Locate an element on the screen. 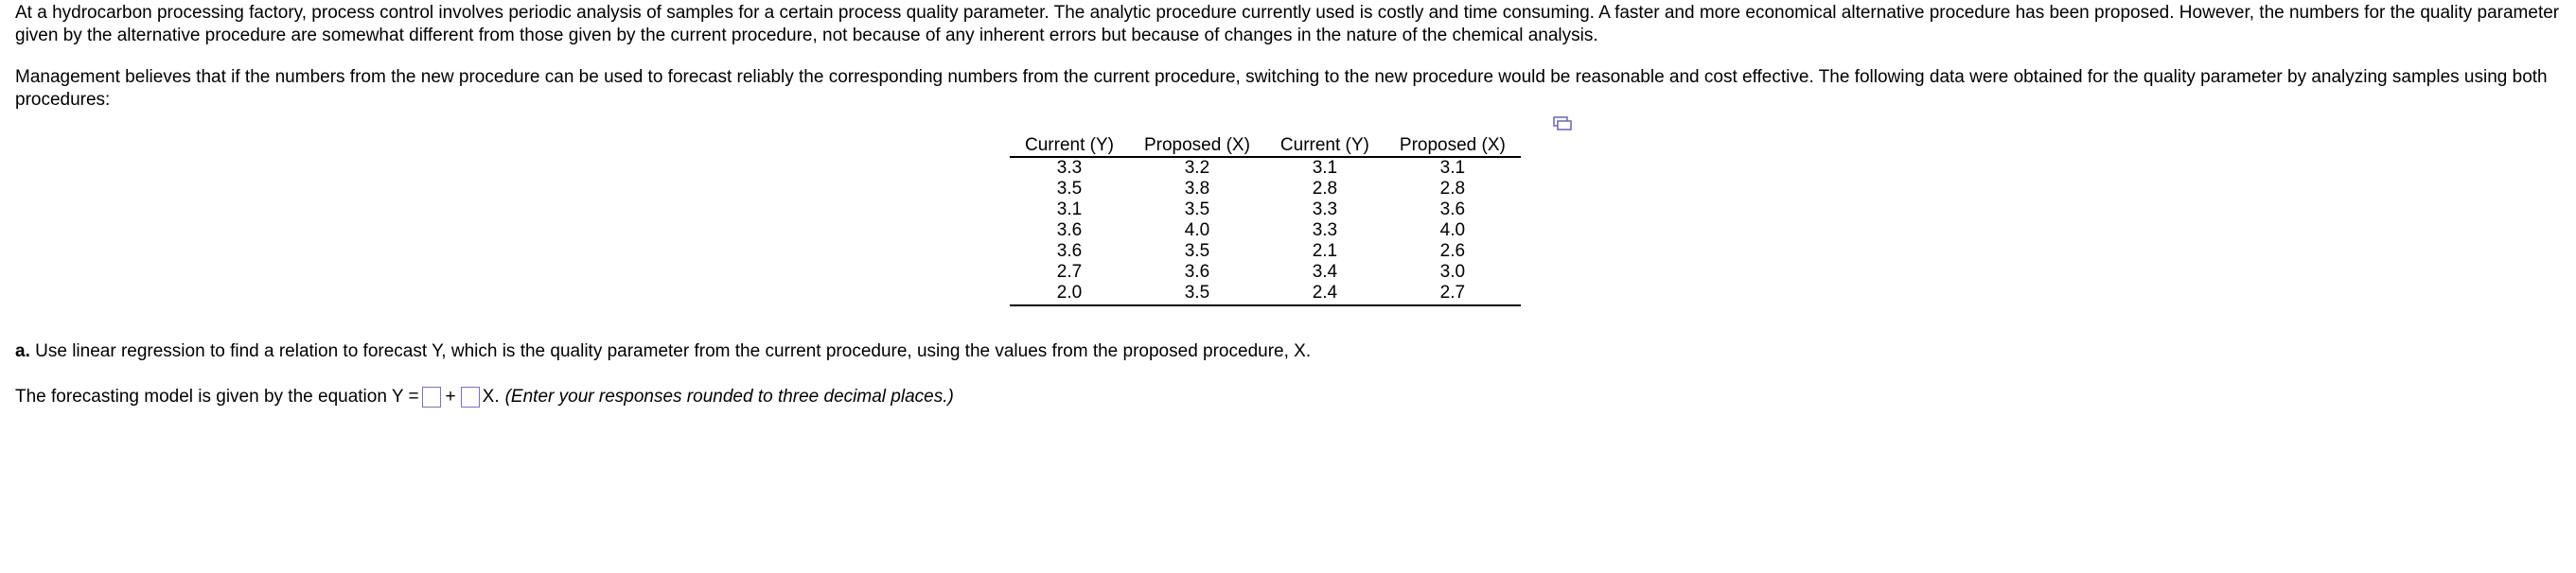 The height and width of the screenshot is (573, 2576). copy-table-icon is located at coordinates (1562, 123).